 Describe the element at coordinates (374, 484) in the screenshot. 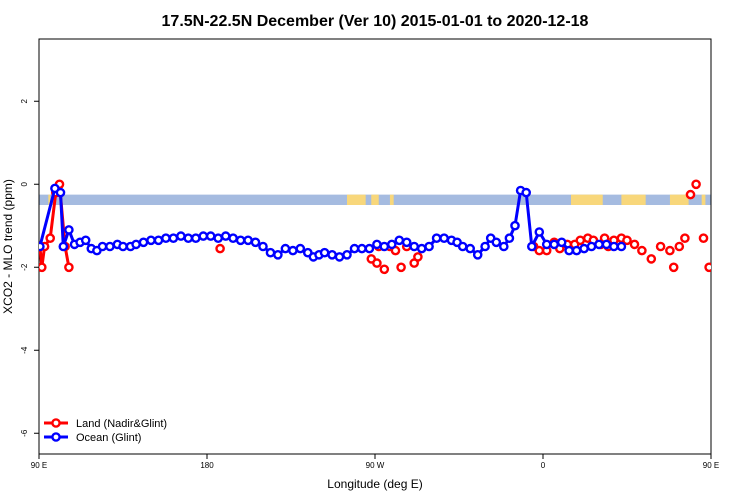

I see `x-axis-label: Longitude (deg E)` at that location.